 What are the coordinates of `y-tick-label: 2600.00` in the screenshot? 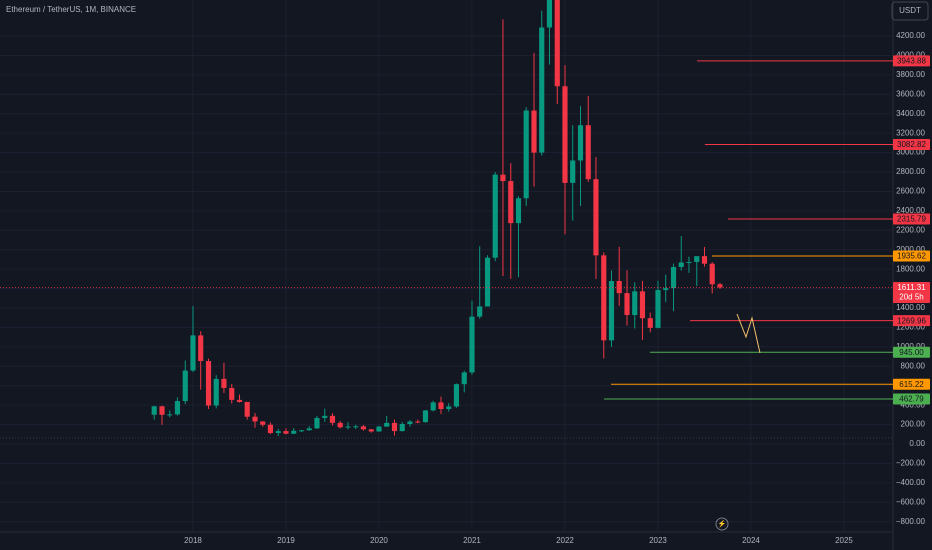 It's located at (910, 191).